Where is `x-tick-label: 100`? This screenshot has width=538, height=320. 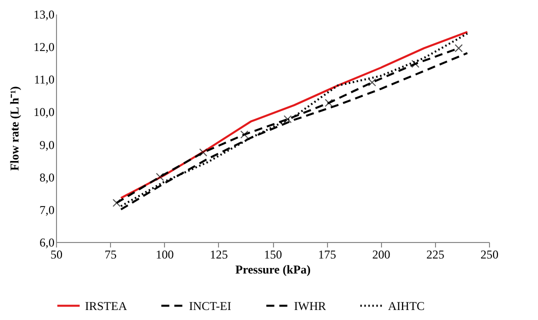
x-tick-label: 100 is located at coordinates (165, 255).